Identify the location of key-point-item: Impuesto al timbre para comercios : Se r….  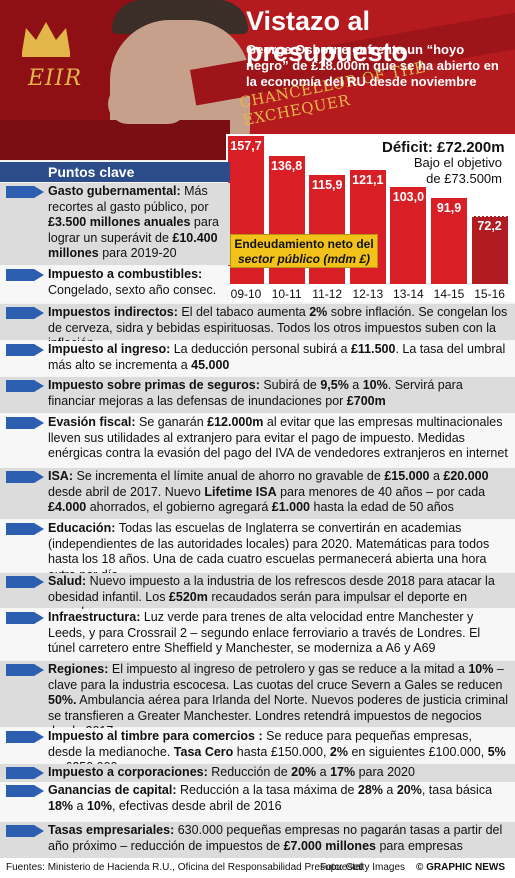
(257, 751).